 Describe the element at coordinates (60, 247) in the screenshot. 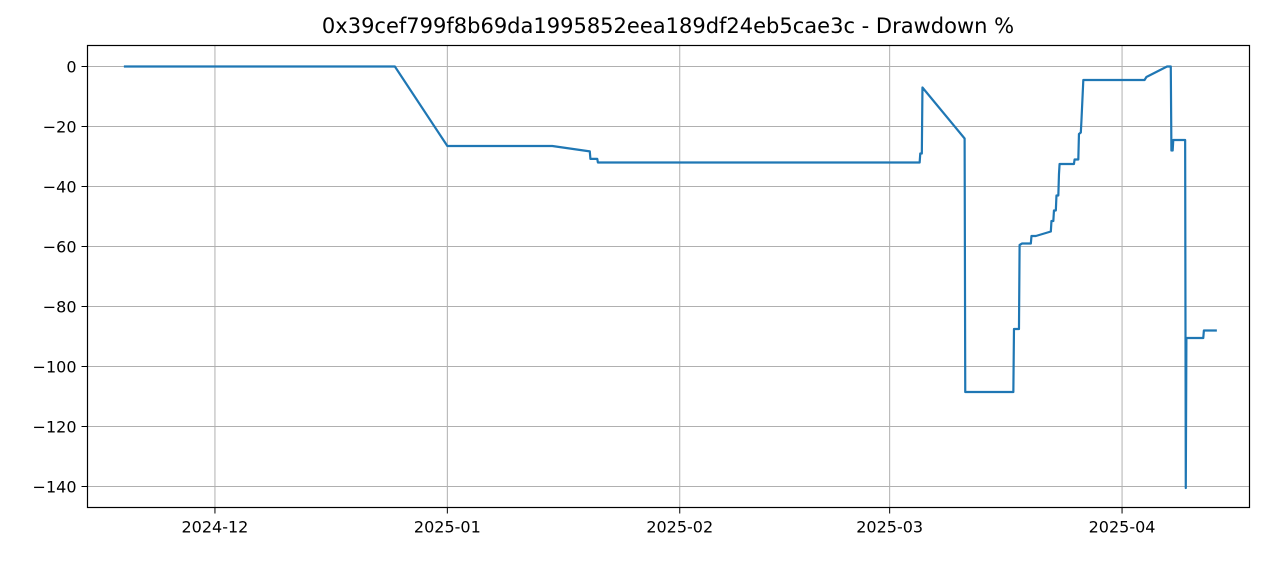

I see `y-tick-label: −60` at that location.